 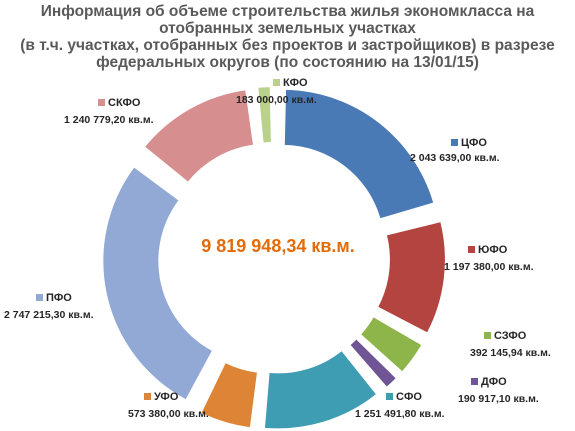 What do you see at coordinates (471, 249) in the screenshot?
I see `legend-marker-ЮФО` at bounding box center [471, 249].